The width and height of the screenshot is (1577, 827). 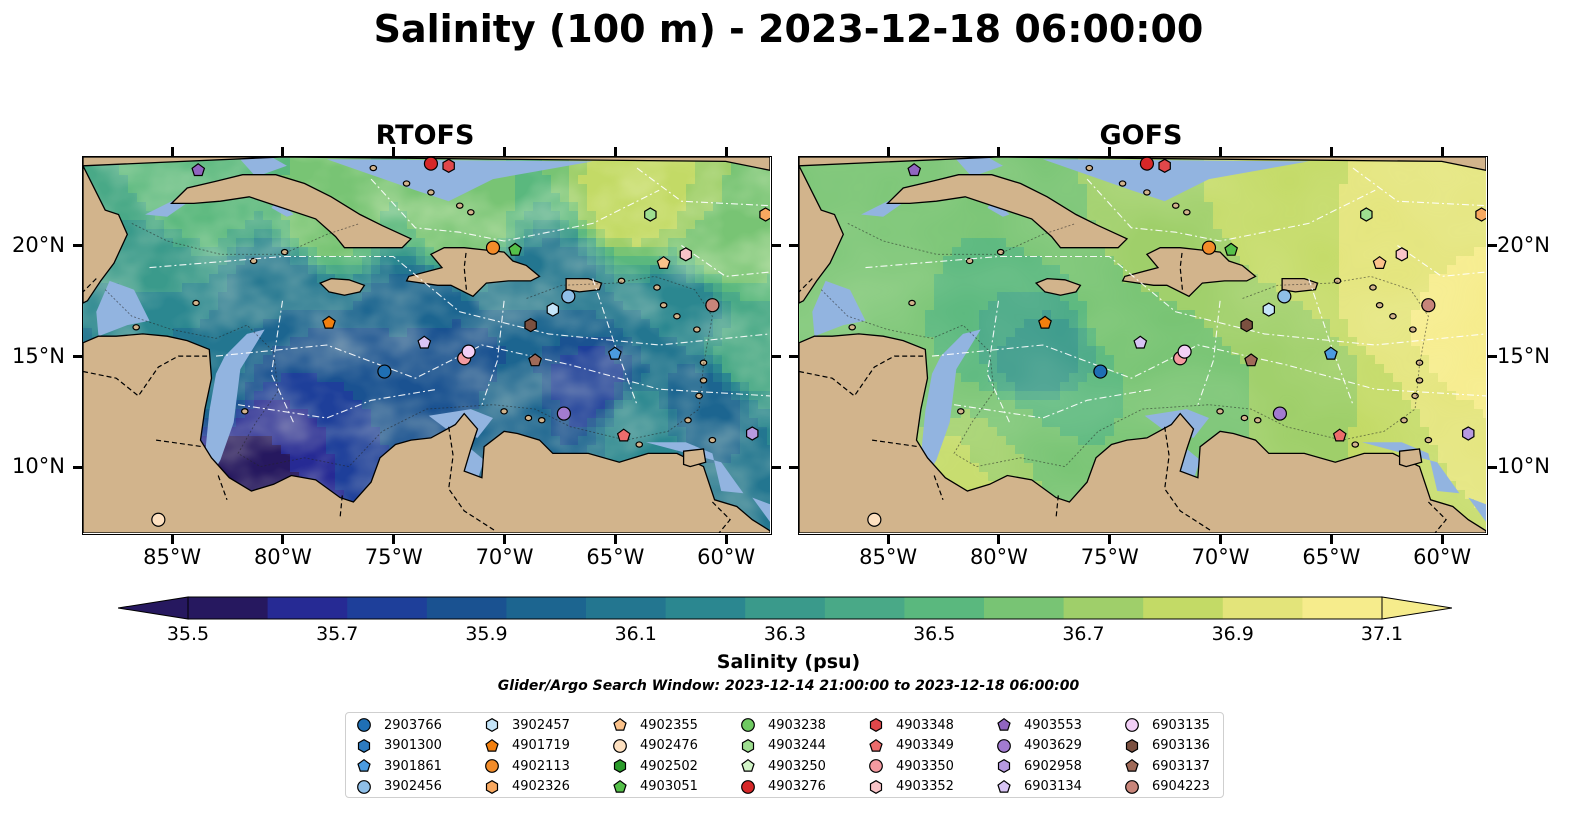 What do you see at coordinates (541, 786) in the screenshot?
I see `legend-label: 4902326` at bounding box center [541, 786].